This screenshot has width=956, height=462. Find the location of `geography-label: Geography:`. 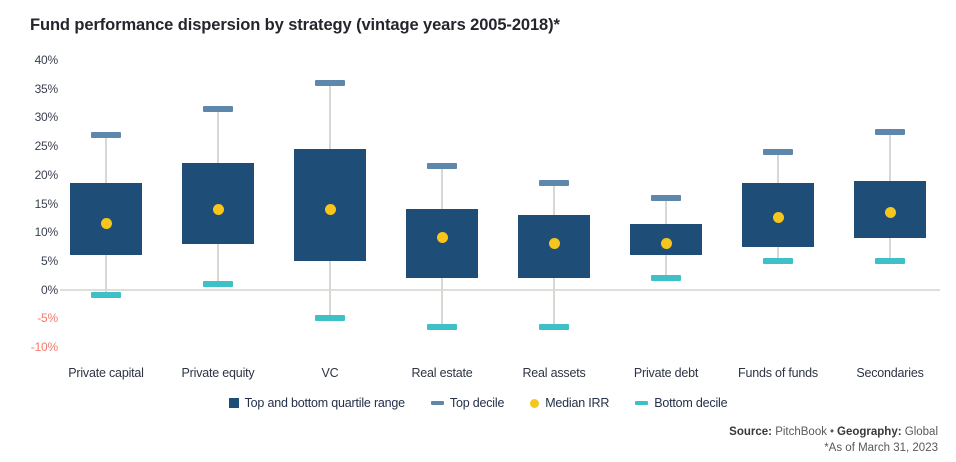

geography-label: Geography: is located at coordinates (869, 432).